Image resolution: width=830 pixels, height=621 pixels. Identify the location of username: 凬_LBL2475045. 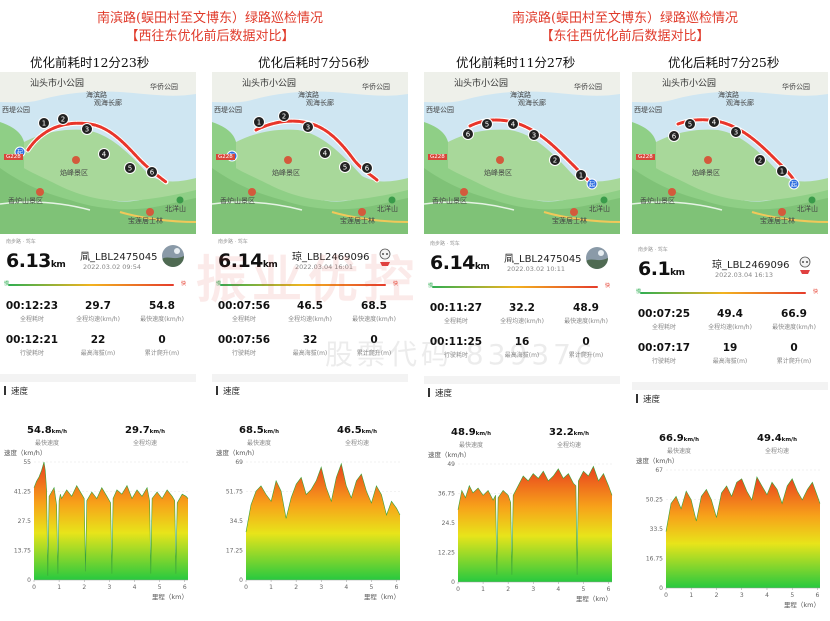
(119, 257).